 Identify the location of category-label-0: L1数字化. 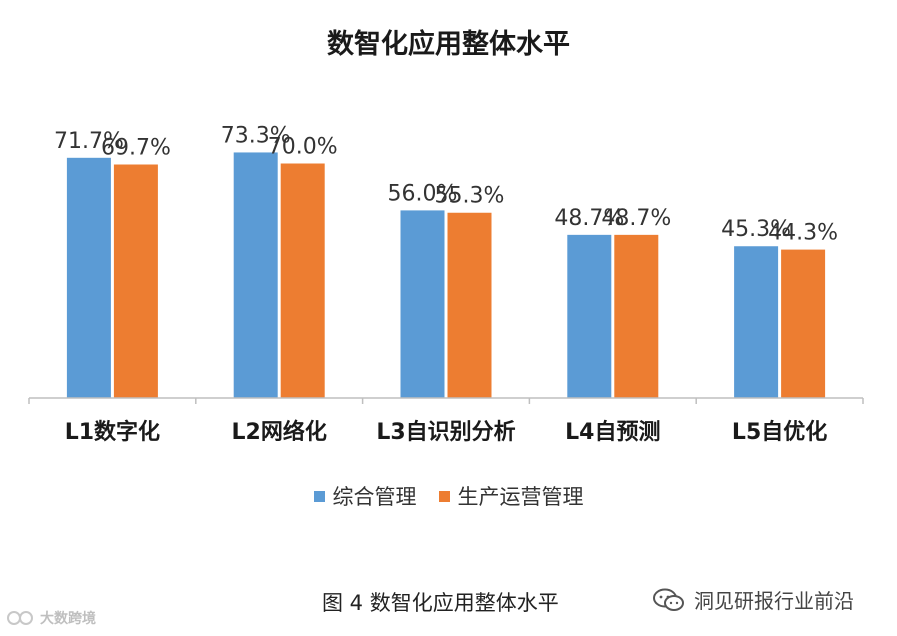
(112, 432).